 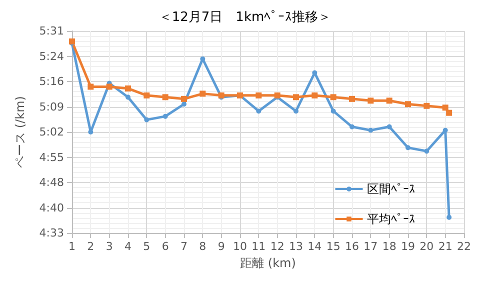 I want to click on chart-title: ＜12月7日 1kmﾍﾟｰｽ推移＞, so click(x=245, y=17).